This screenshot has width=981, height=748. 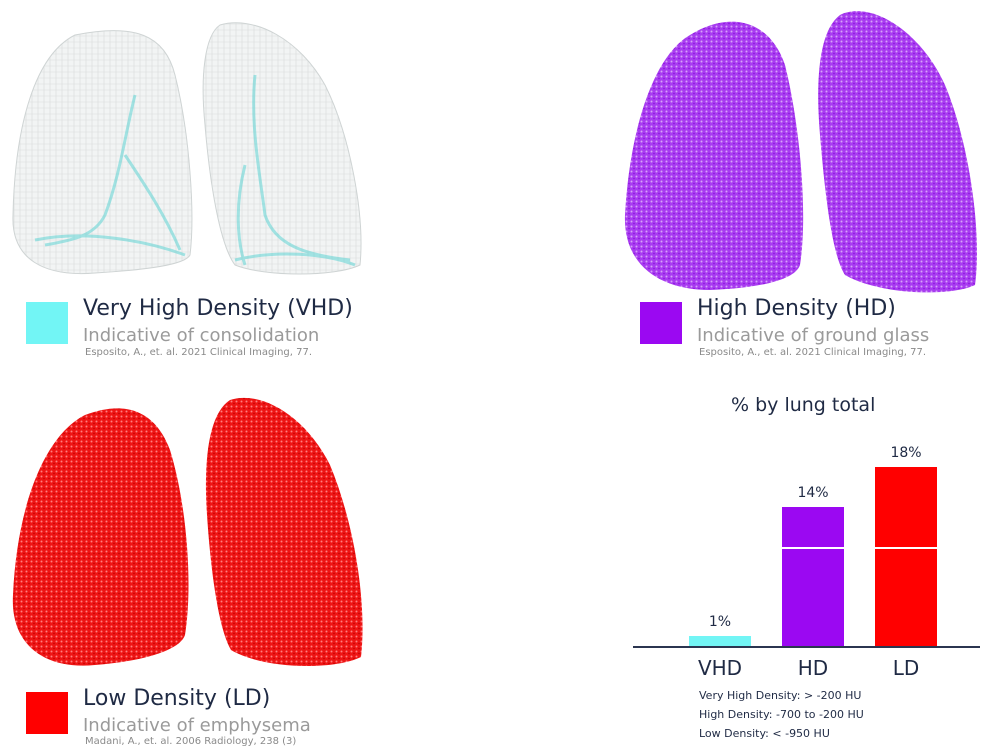 I want to click on hd-title: High Density (HD), so click(x=796, y=308).